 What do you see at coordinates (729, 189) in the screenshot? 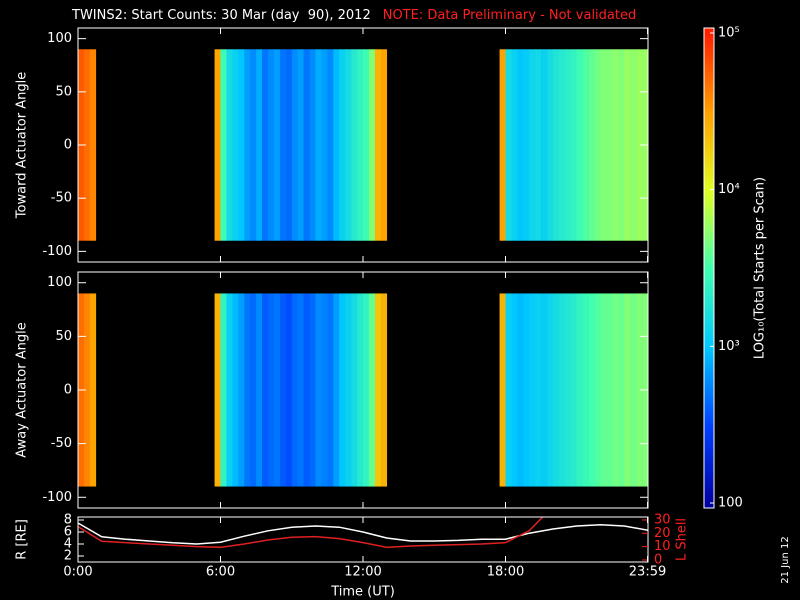
I see `colorbar-tick-label: 10⁴` at bounding box center [729, 189].